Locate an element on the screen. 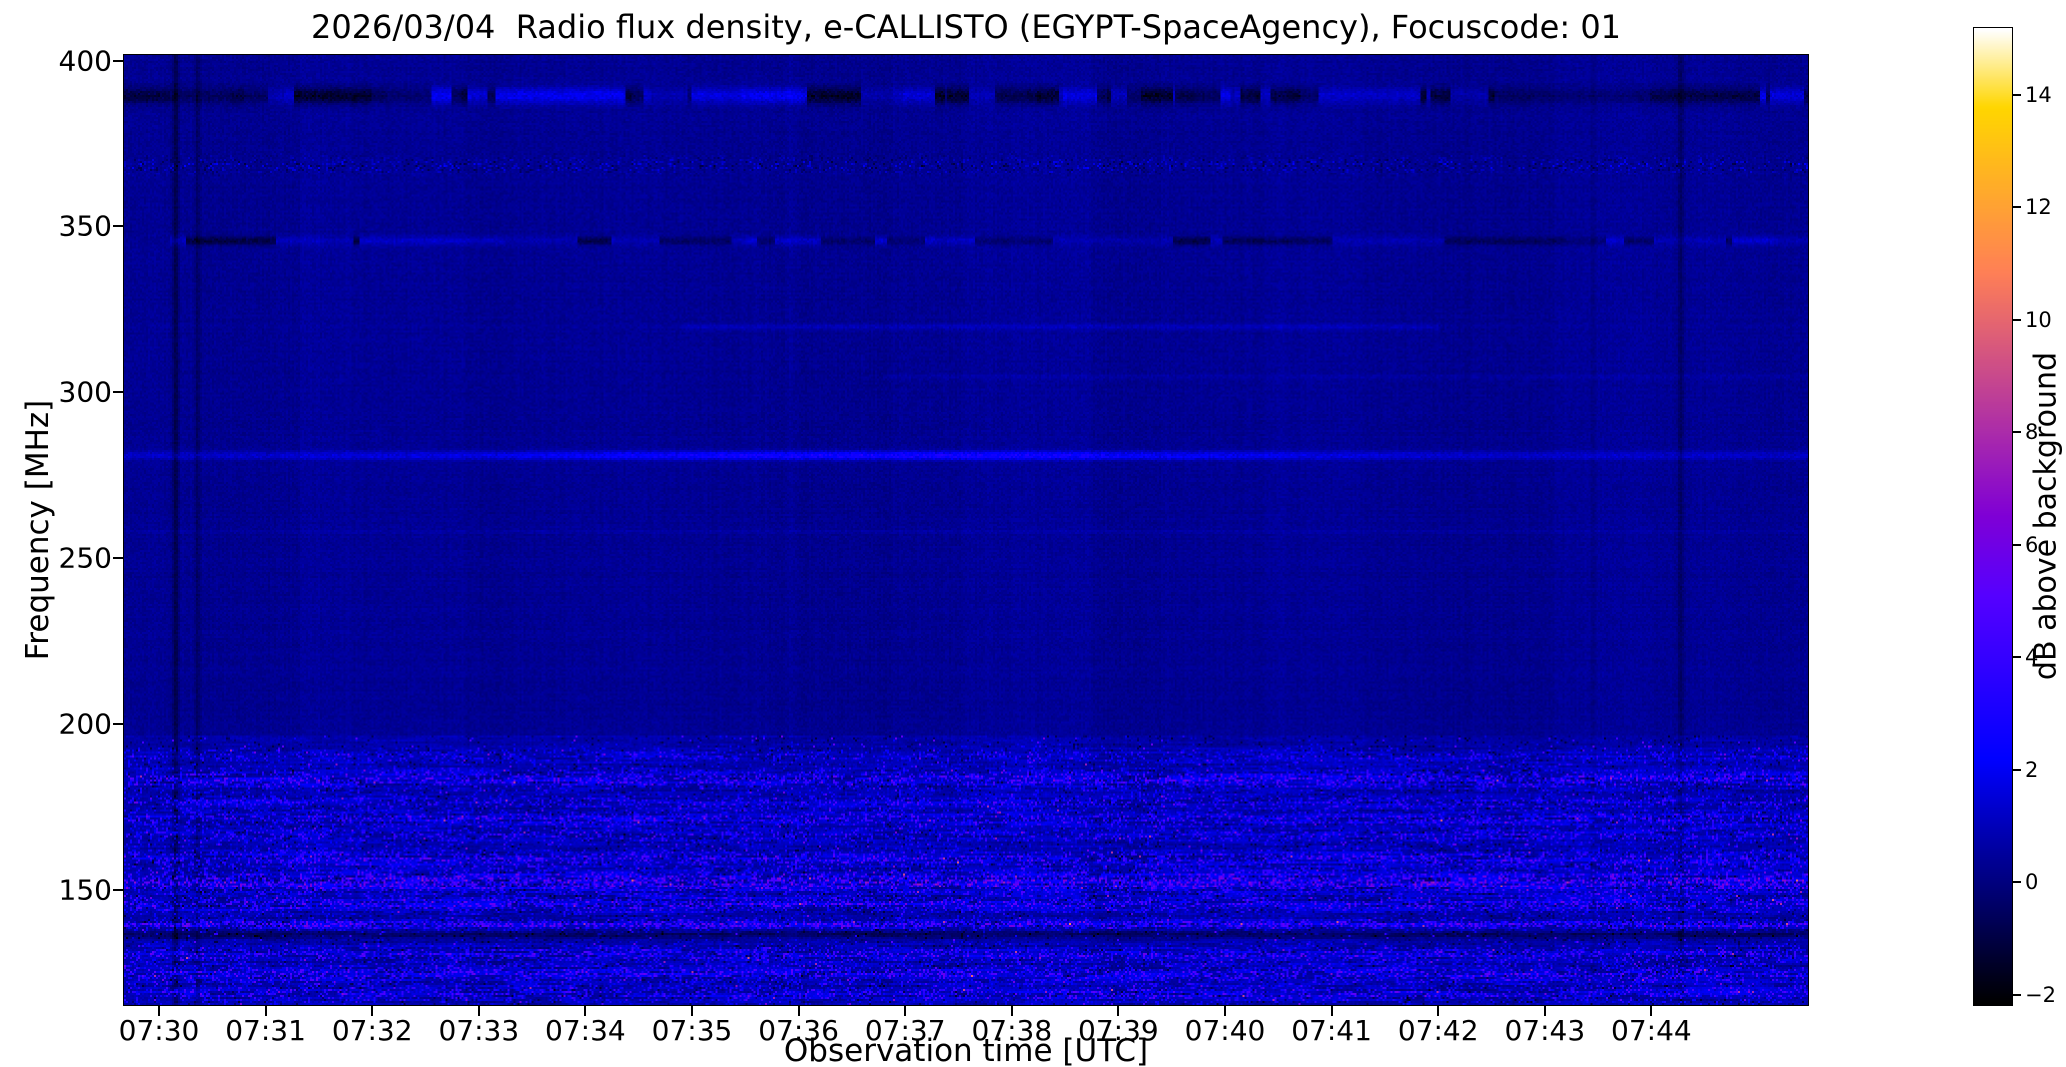 This screenshot has height=1067, width=2066. colorbar-gradient is located at coordinates (1993, 516).